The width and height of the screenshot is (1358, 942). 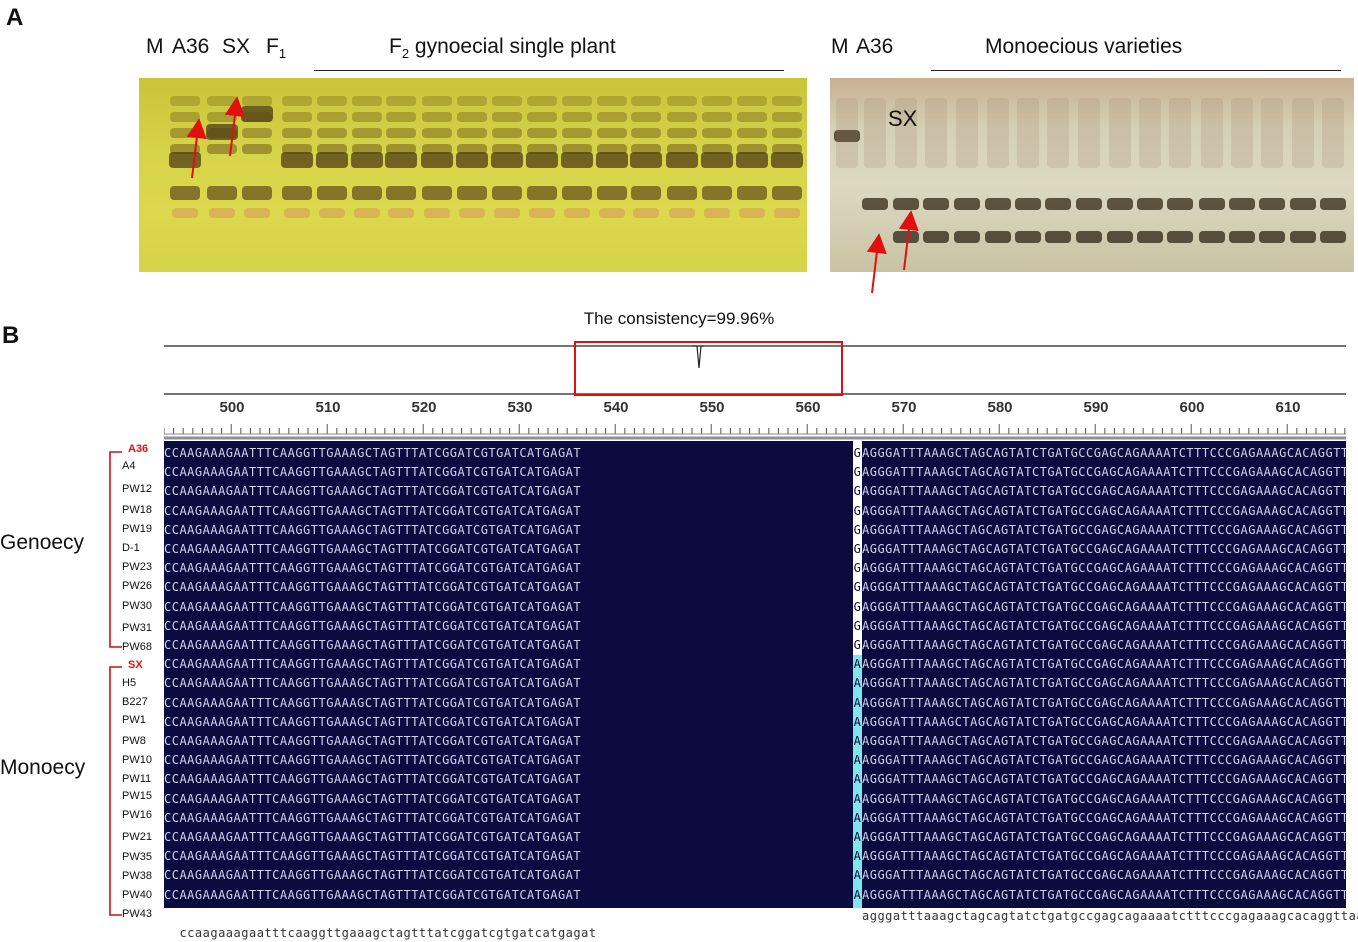 What do you see at coordinates (137, 529) in the screenshot?
I see `sequence-name: PW19` at bounding box center [137, 529].